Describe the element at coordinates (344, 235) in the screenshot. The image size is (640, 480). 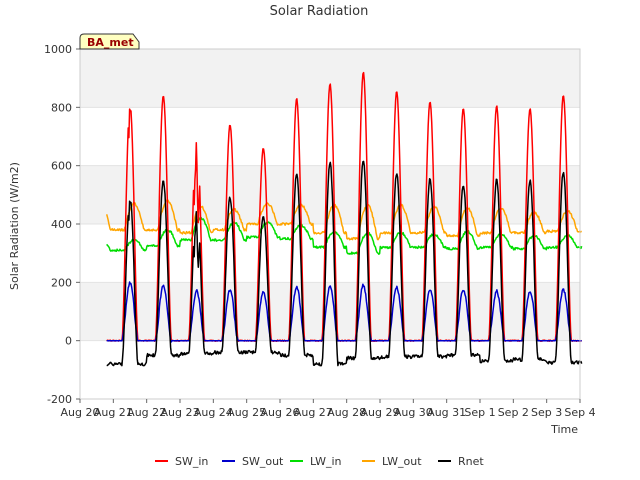
I see `series-line-lw-in` at that location.